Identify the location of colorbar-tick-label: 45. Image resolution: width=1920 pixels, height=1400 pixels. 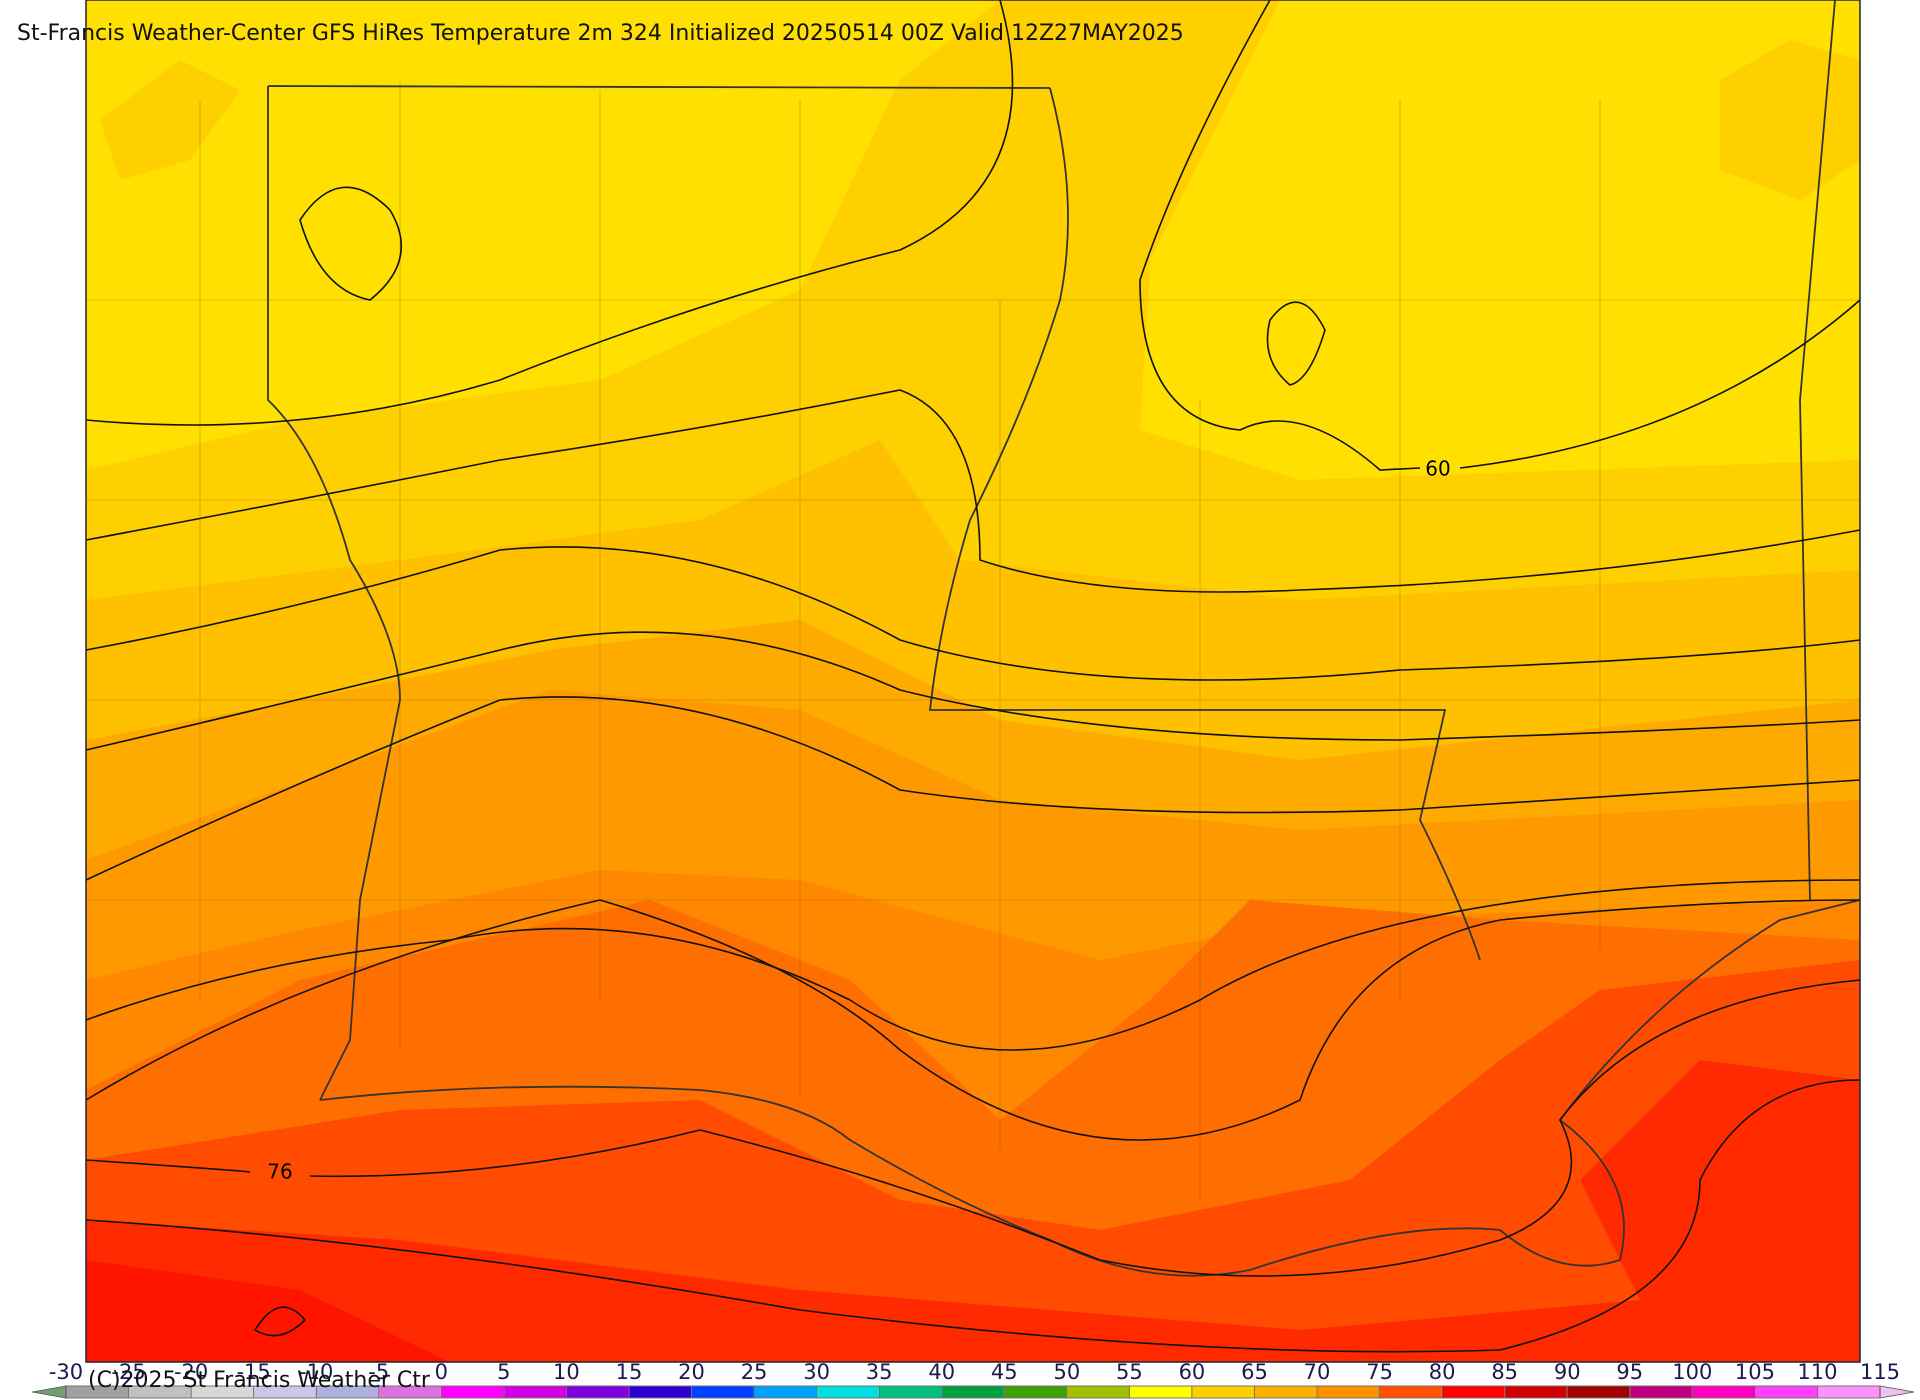
(1004, 1372).